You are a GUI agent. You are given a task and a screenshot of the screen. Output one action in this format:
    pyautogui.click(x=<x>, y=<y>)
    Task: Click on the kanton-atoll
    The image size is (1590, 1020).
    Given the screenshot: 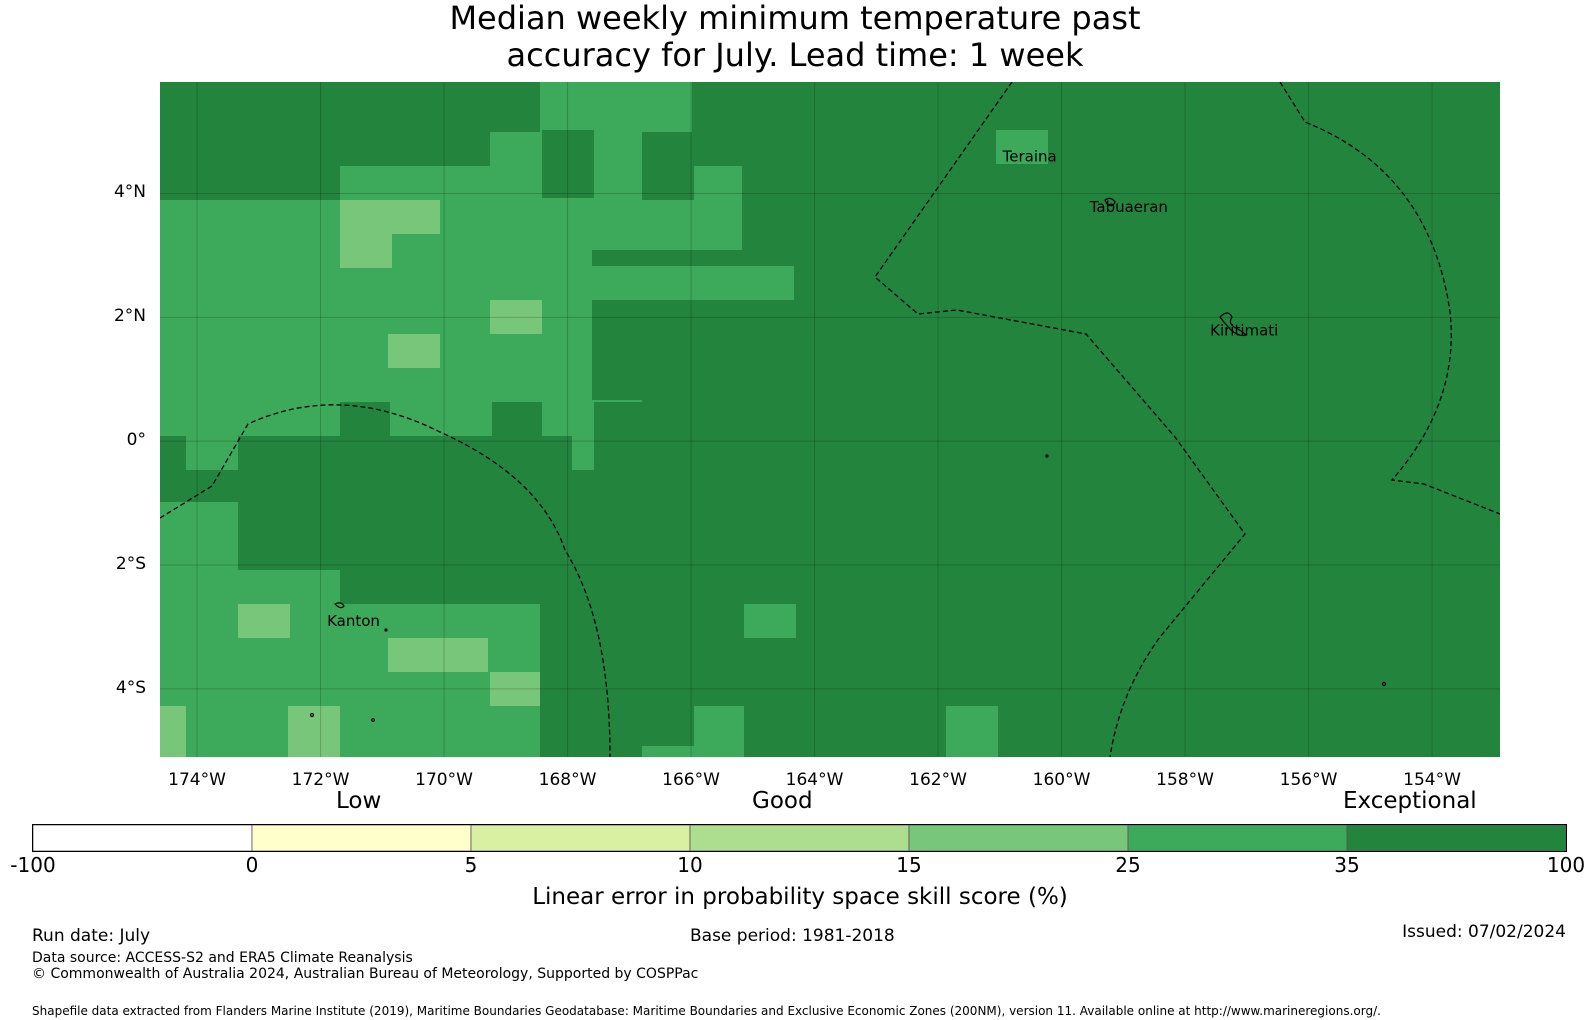 What is the action you would take?
    pyautogui.click(x=339, y=605)
    